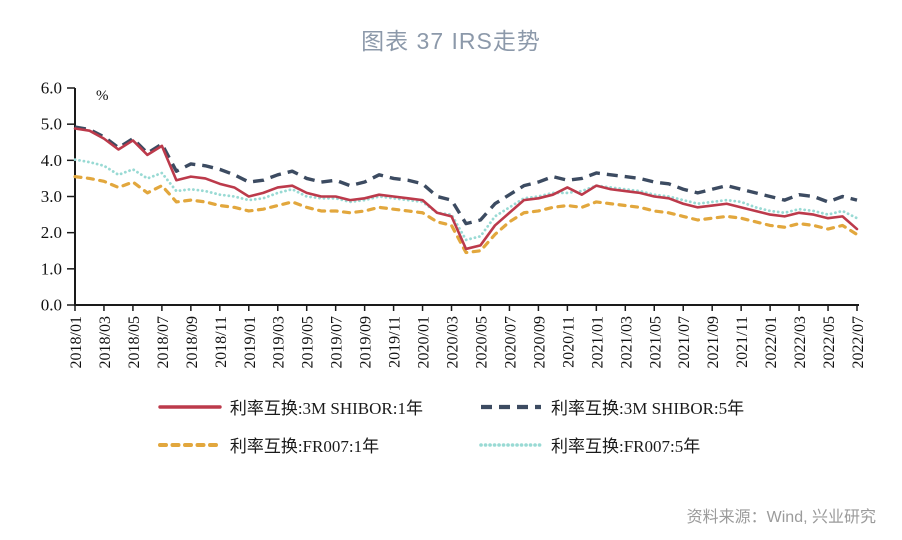 This screenshot has width=902, height=540. What do you see at coordinates (858, 342) in the screenshot?
I see `svg-text: 2022/07` at bounding box center [858, 342].